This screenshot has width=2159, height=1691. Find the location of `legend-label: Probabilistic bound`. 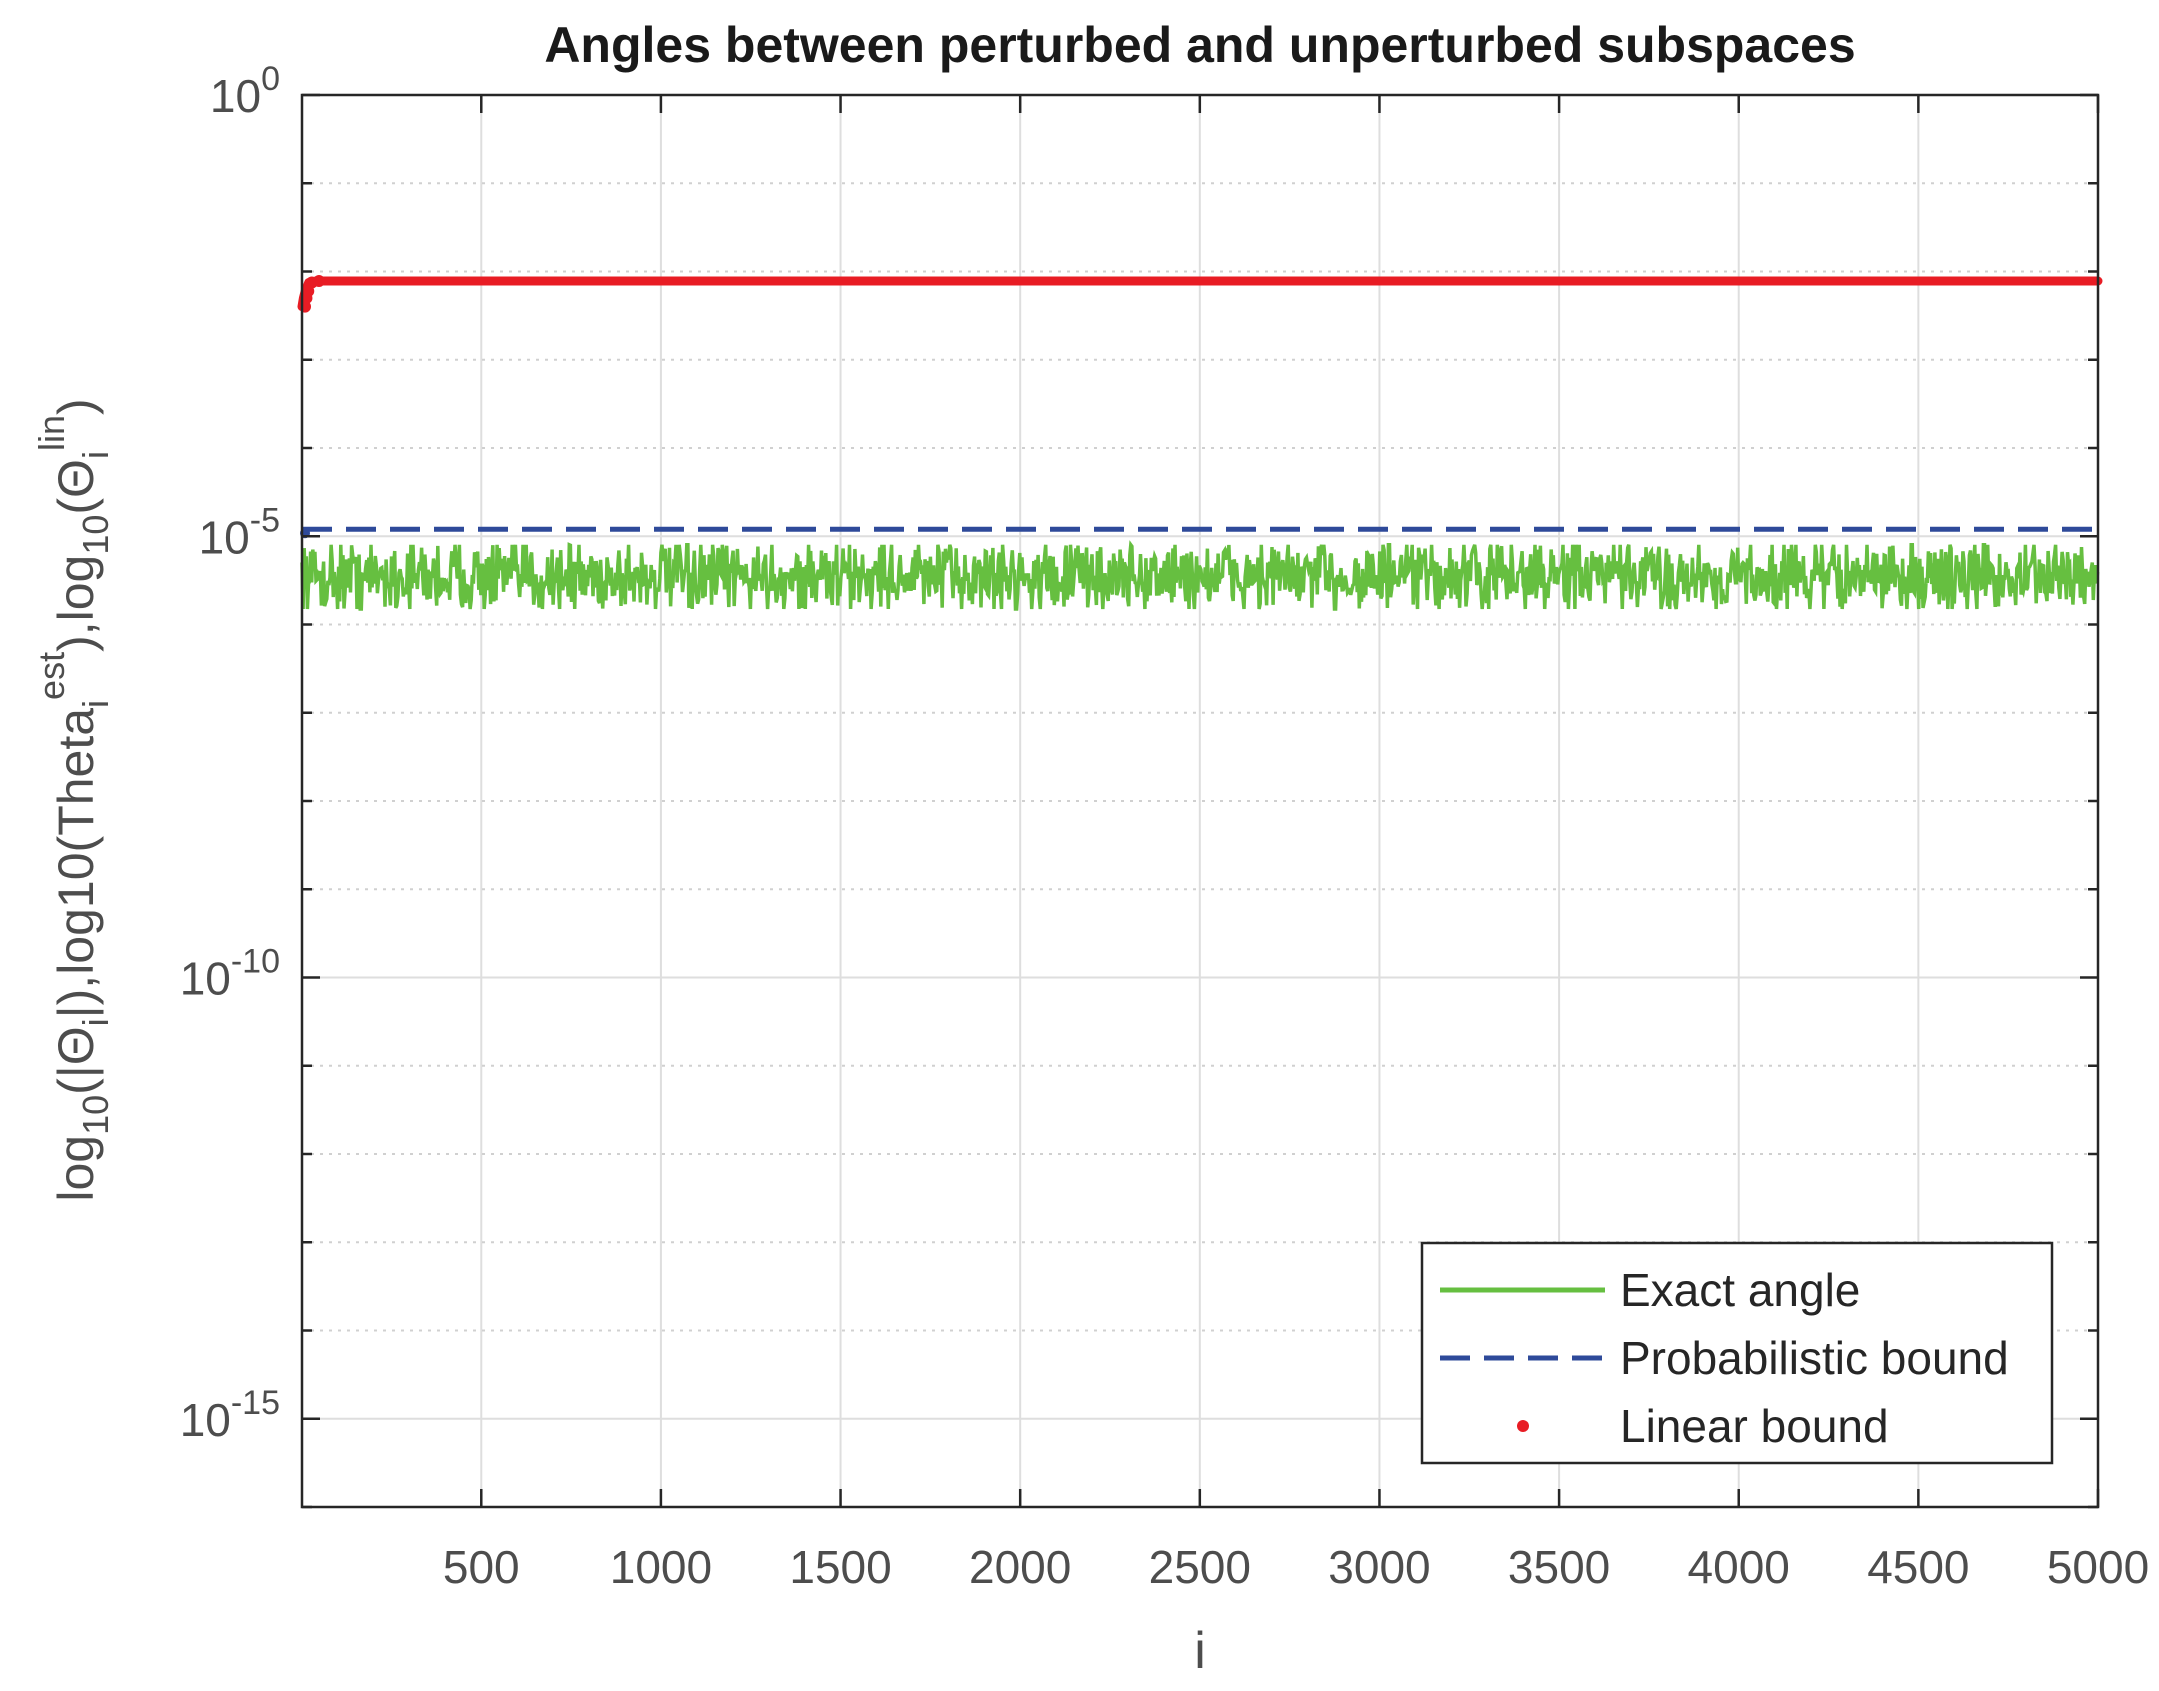

legend-label: Probabilistic bound is located at coordinates (1814, 1358).